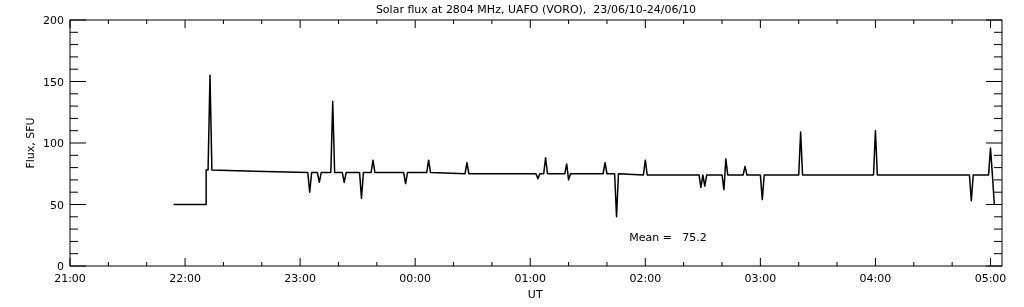 This screenshot has height=307, width=1024. Describe the element at coordinates (760, 278) in the screenshot. I see `x-tick-label: 03:00` at that location.